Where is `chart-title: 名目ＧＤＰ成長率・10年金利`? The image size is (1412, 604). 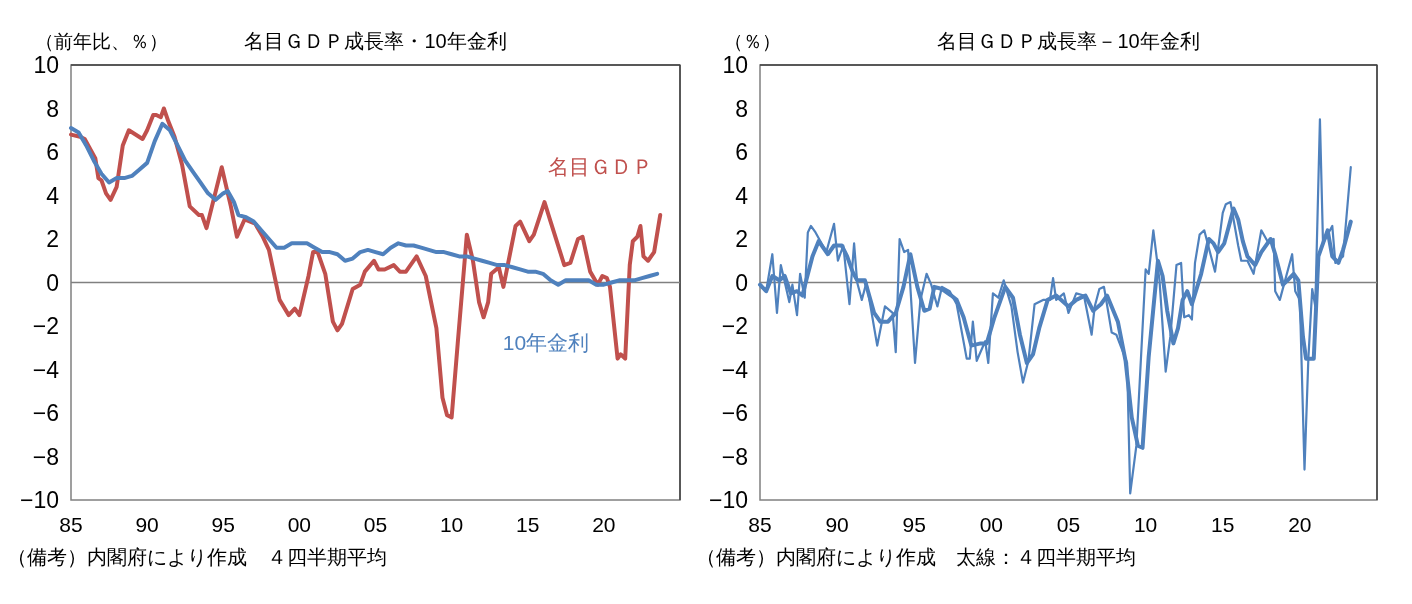 chart-title: 名目ＧＤＰ成長率・10年金利 is located at coordinates (375, 41).